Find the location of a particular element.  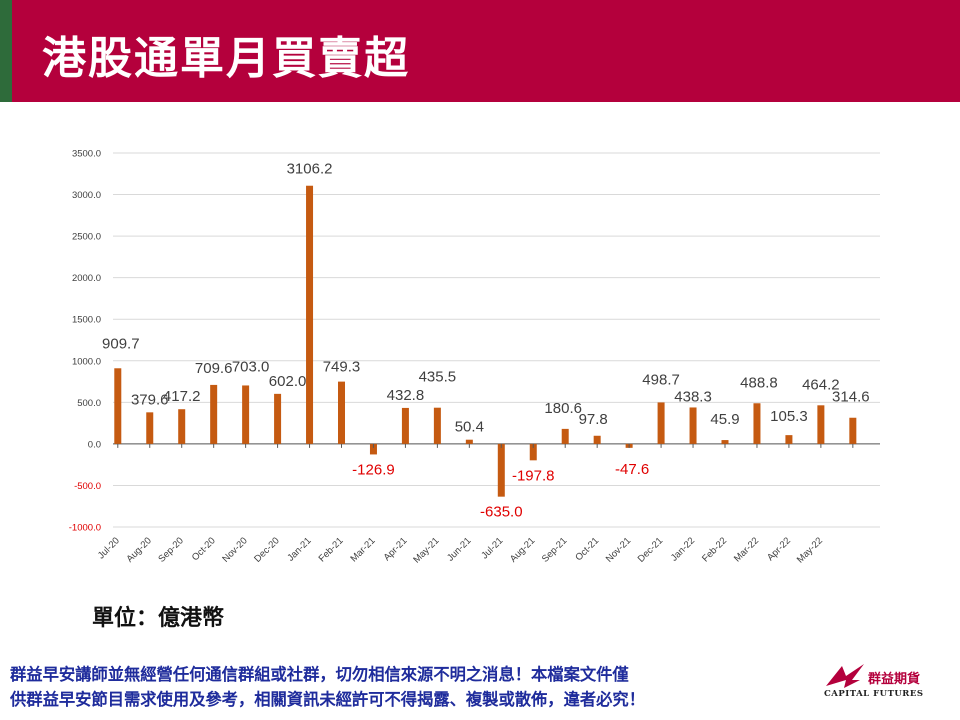

y-tick-label: 2500.0 is located at coordinates (86, 237).